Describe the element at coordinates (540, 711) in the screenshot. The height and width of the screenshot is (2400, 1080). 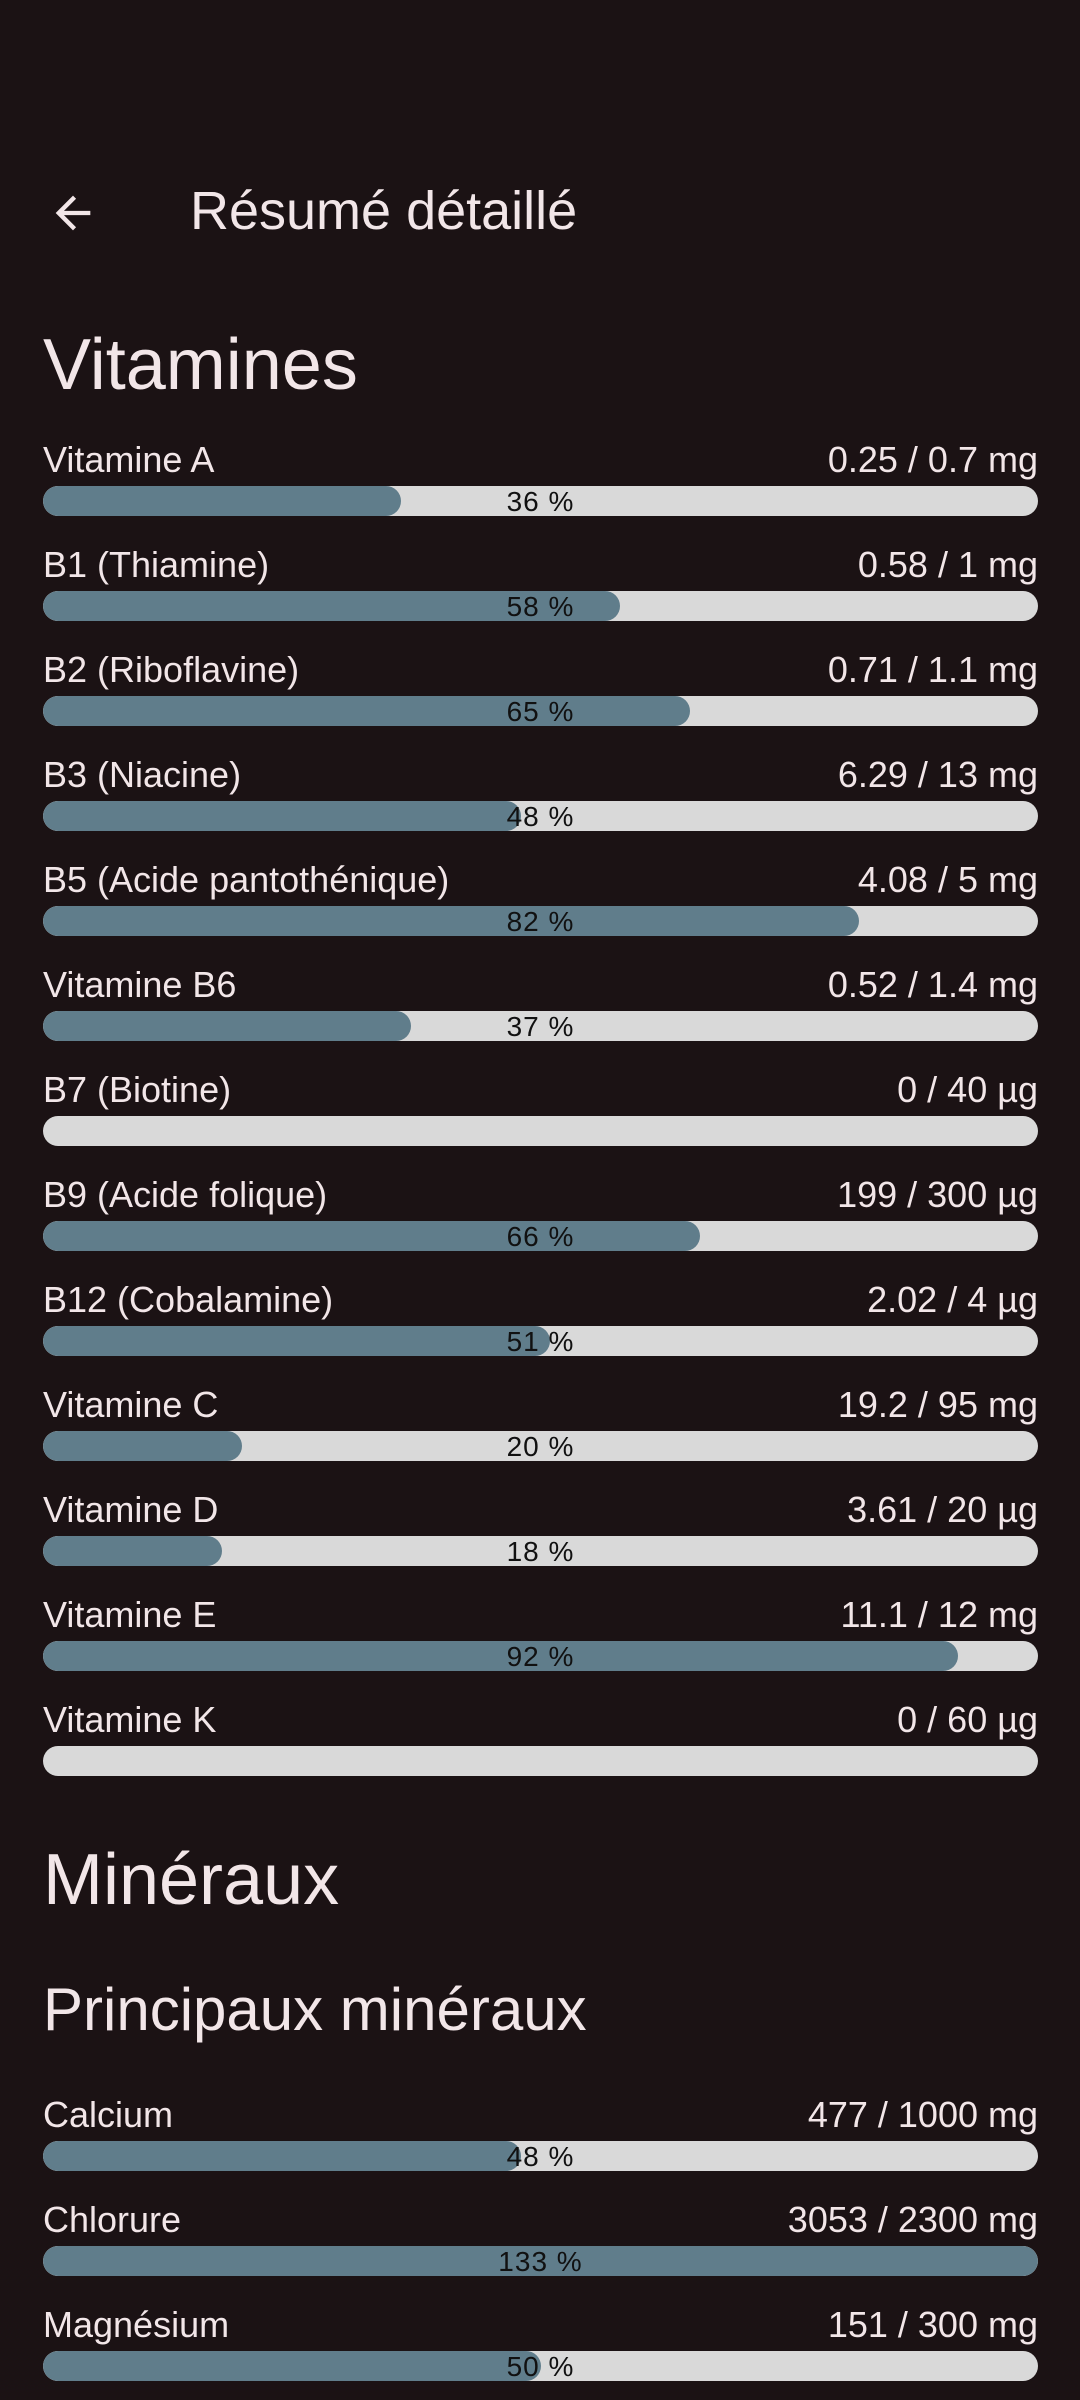
I see `progress-percent-label: 65 %` at that location.